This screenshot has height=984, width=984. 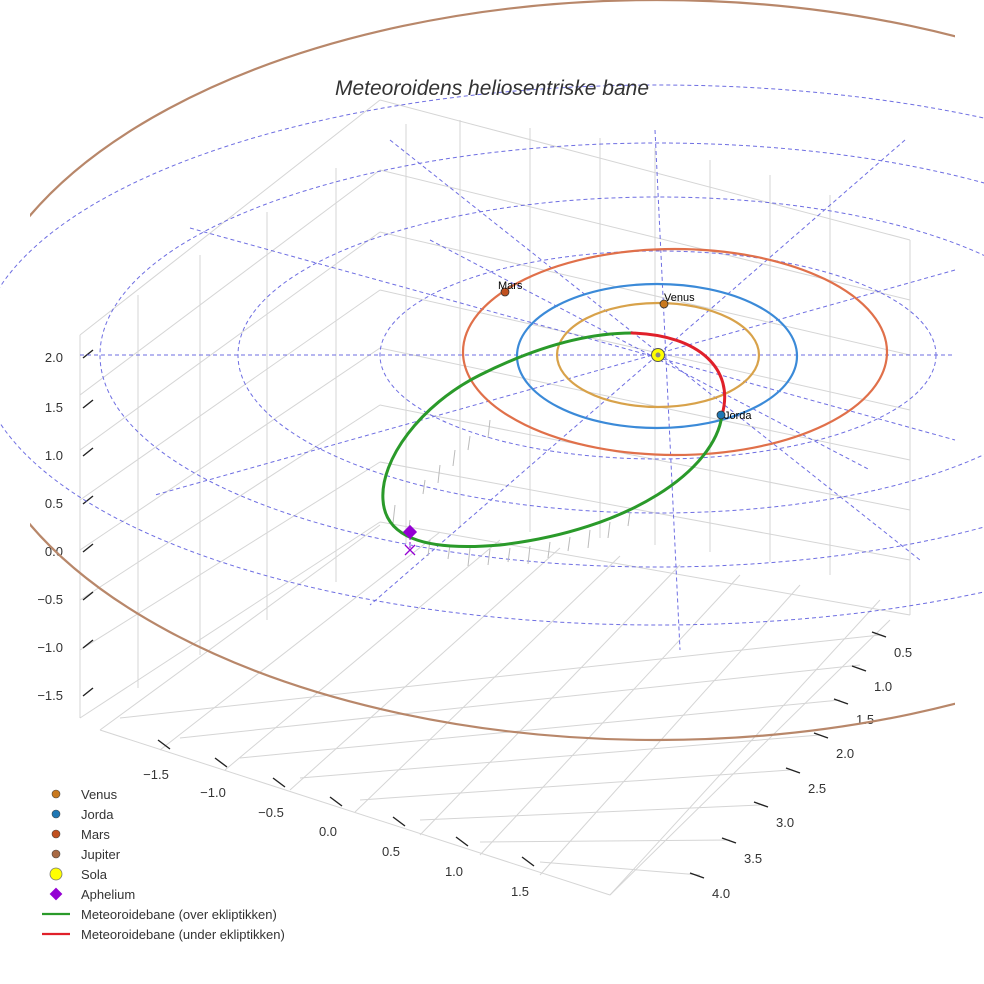 What do you see at coordinates (54, 407) in the screenshot?
I see `z-tick-label: 1.5` at bounding box center [54, 407].